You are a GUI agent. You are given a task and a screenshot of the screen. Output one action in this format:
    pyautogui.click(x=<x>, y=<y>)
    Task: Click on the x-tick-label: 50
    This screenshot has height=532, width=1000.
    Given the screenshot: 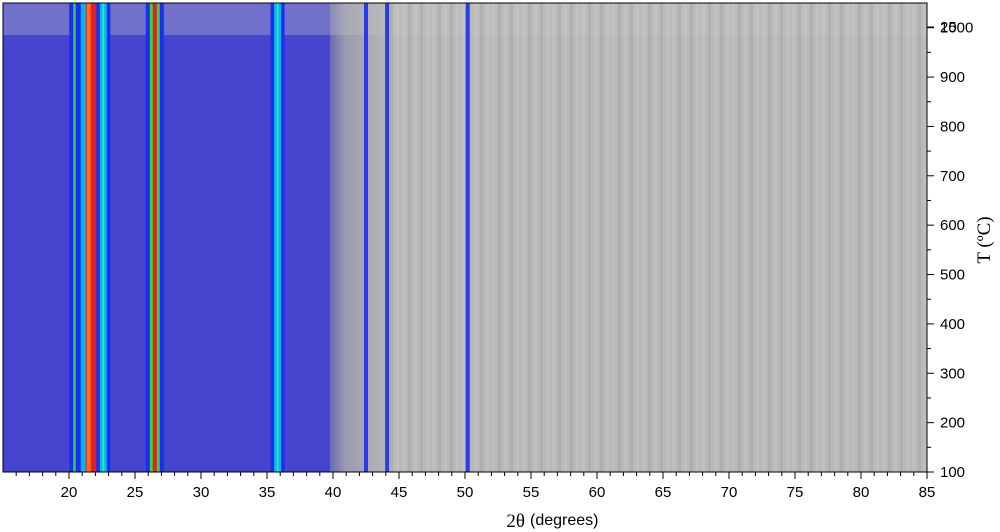 What is the action you would take?
    pyautogui.click(x=465, y=492)
    